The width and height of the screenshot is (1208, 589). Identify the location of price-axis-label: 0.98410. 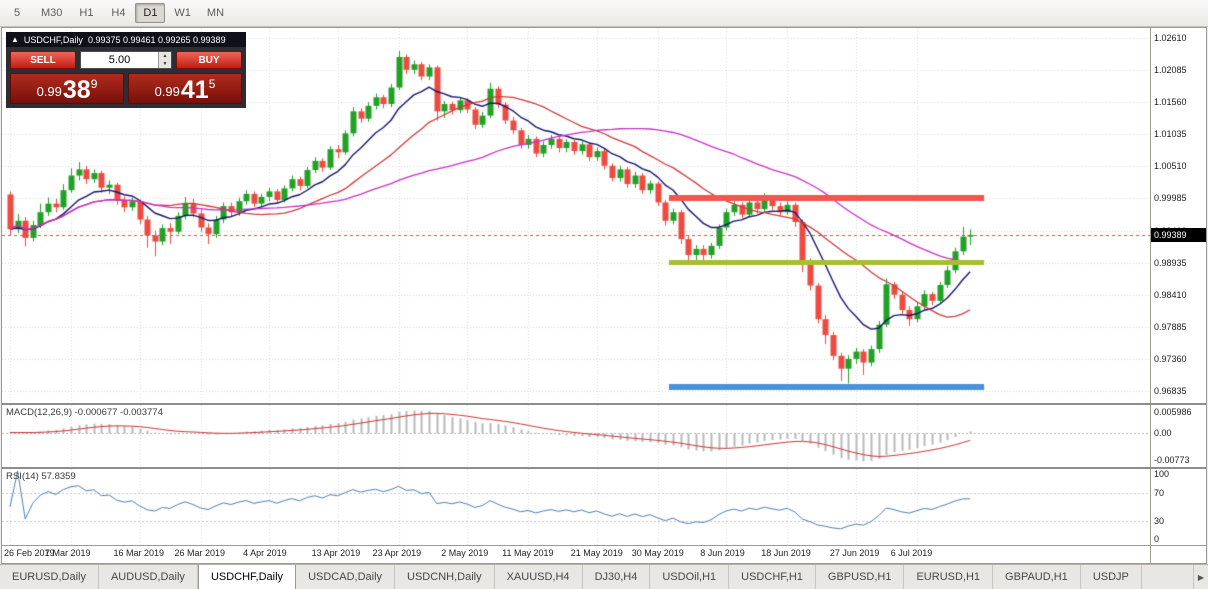
(1170, 294).